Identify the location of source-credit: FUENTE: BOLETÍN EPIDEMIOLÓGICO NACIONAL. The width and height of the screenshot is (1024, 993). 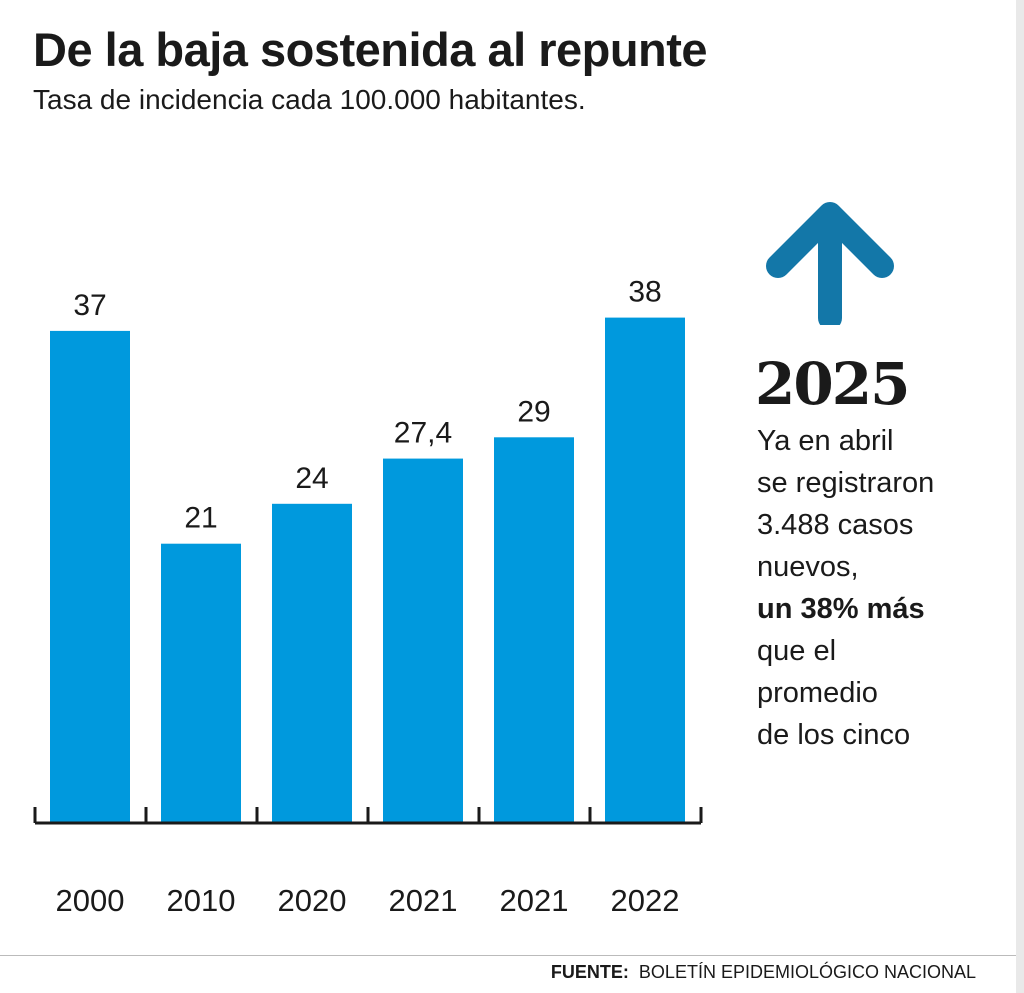
(763, 972).